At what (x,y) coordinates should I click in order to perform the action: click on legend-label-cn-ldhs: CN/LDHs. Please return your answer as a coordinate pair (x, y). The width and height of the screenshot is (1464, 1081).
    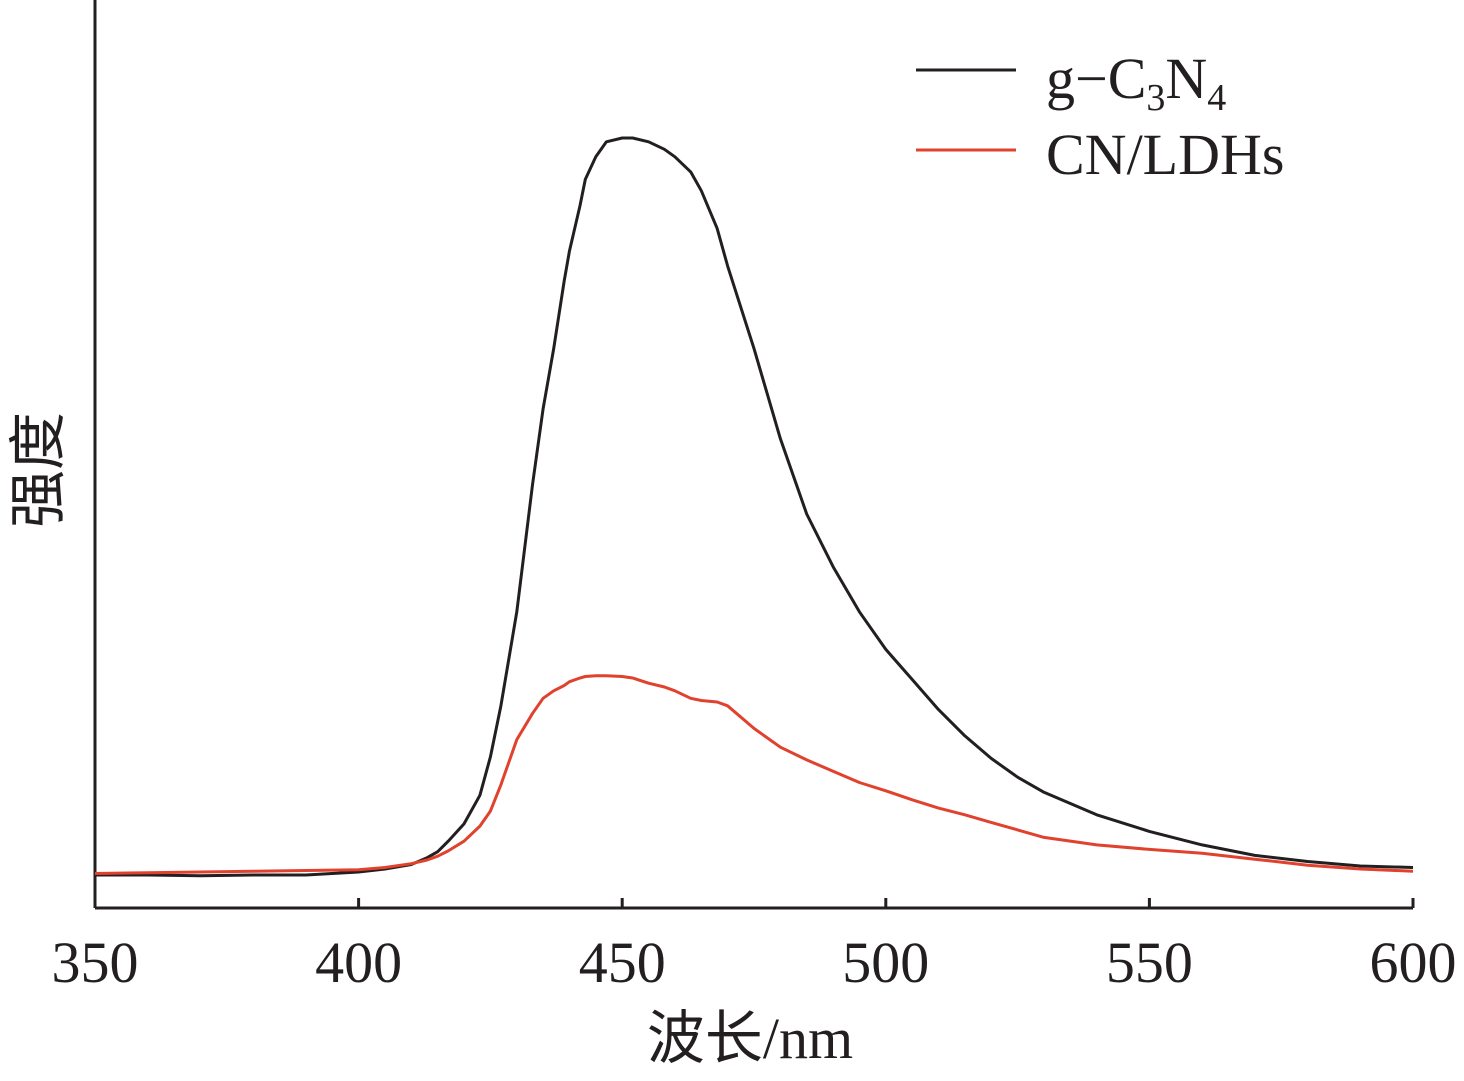
    Looking at the image, I should click on (1165, 154).